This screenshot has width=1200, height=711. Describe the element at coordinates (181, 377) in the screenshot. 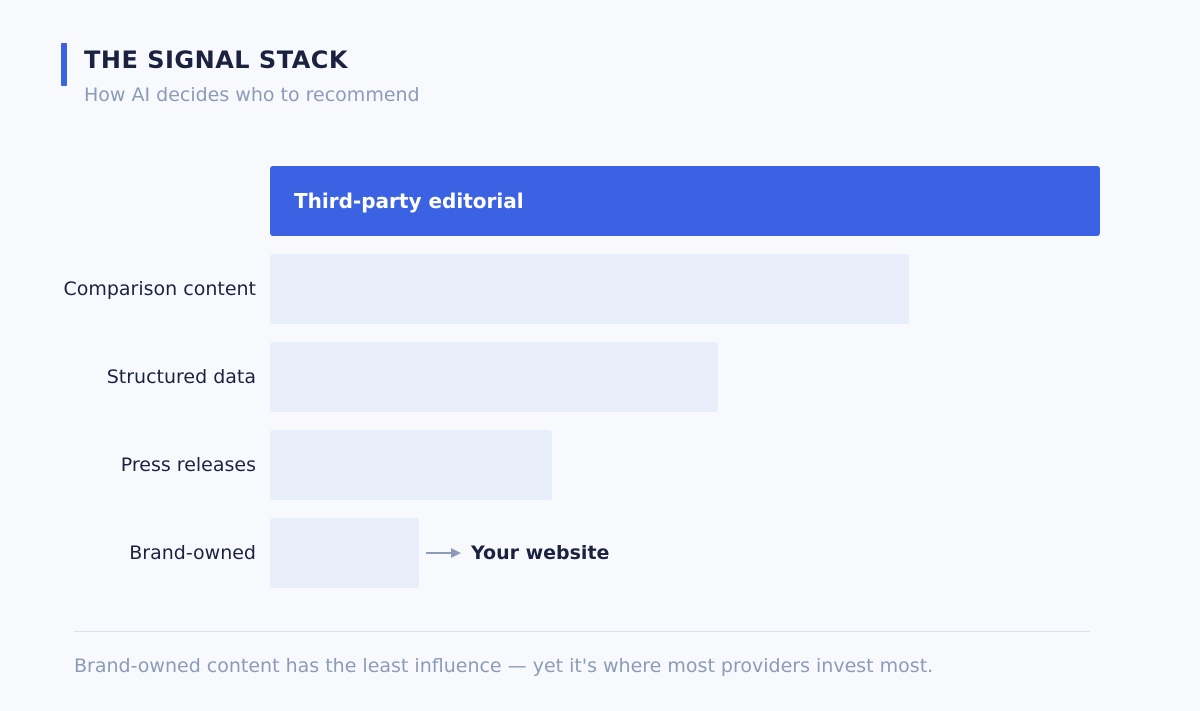

I see `category-label: Structured data` at that location.